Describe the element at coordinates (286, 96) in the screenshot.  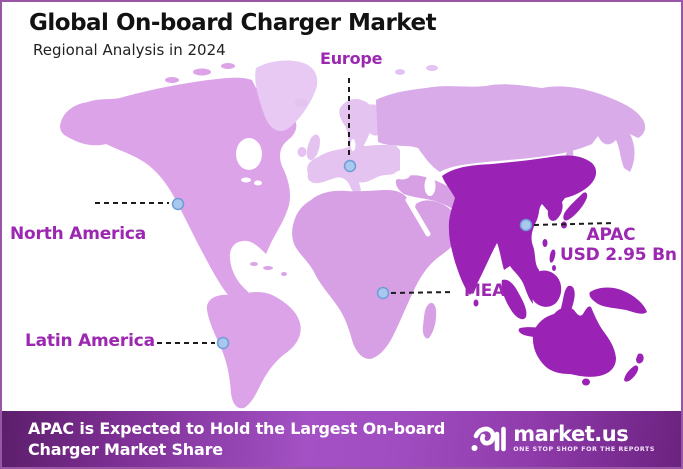
I see `region-greenland` at that location.